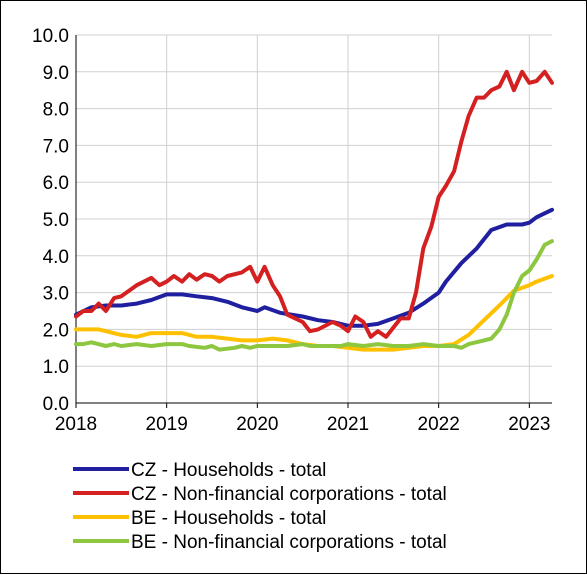  Describe the element at coordinates (56, 146) in the screenshot. I see `y-tick-label: 7.0` at that location.